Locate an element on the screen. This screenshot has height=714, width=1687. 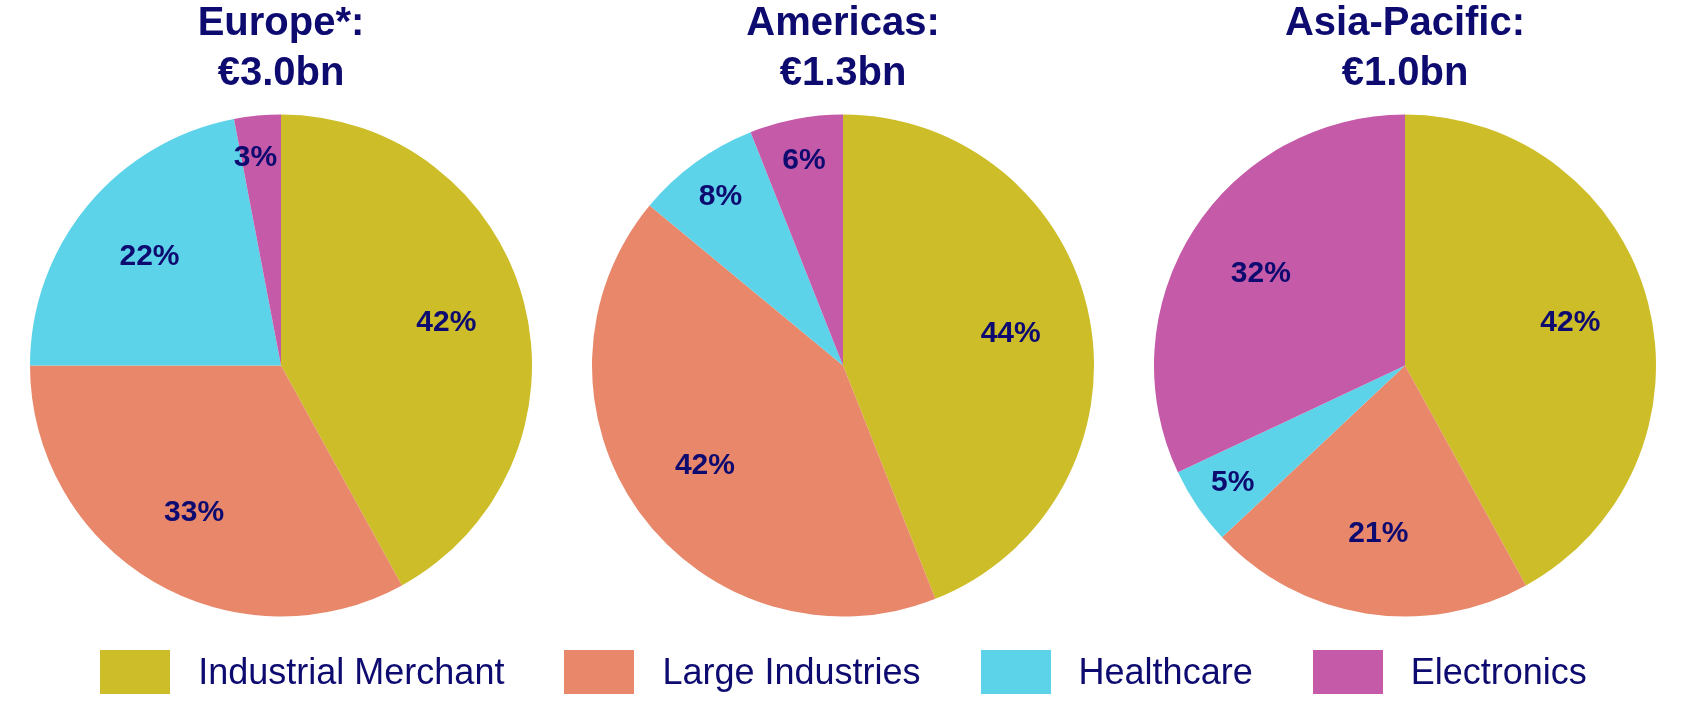
data-label: 33% is located at coordinates (194, 510).